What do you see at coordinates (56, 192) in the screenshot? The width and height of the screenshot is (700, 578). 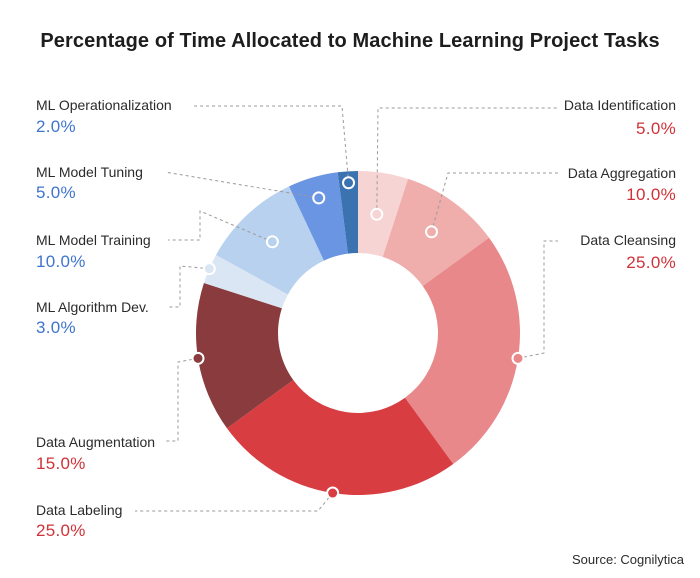 I see `value-ml-model-tuning: 5.0%` at bounding box center [56, 192].